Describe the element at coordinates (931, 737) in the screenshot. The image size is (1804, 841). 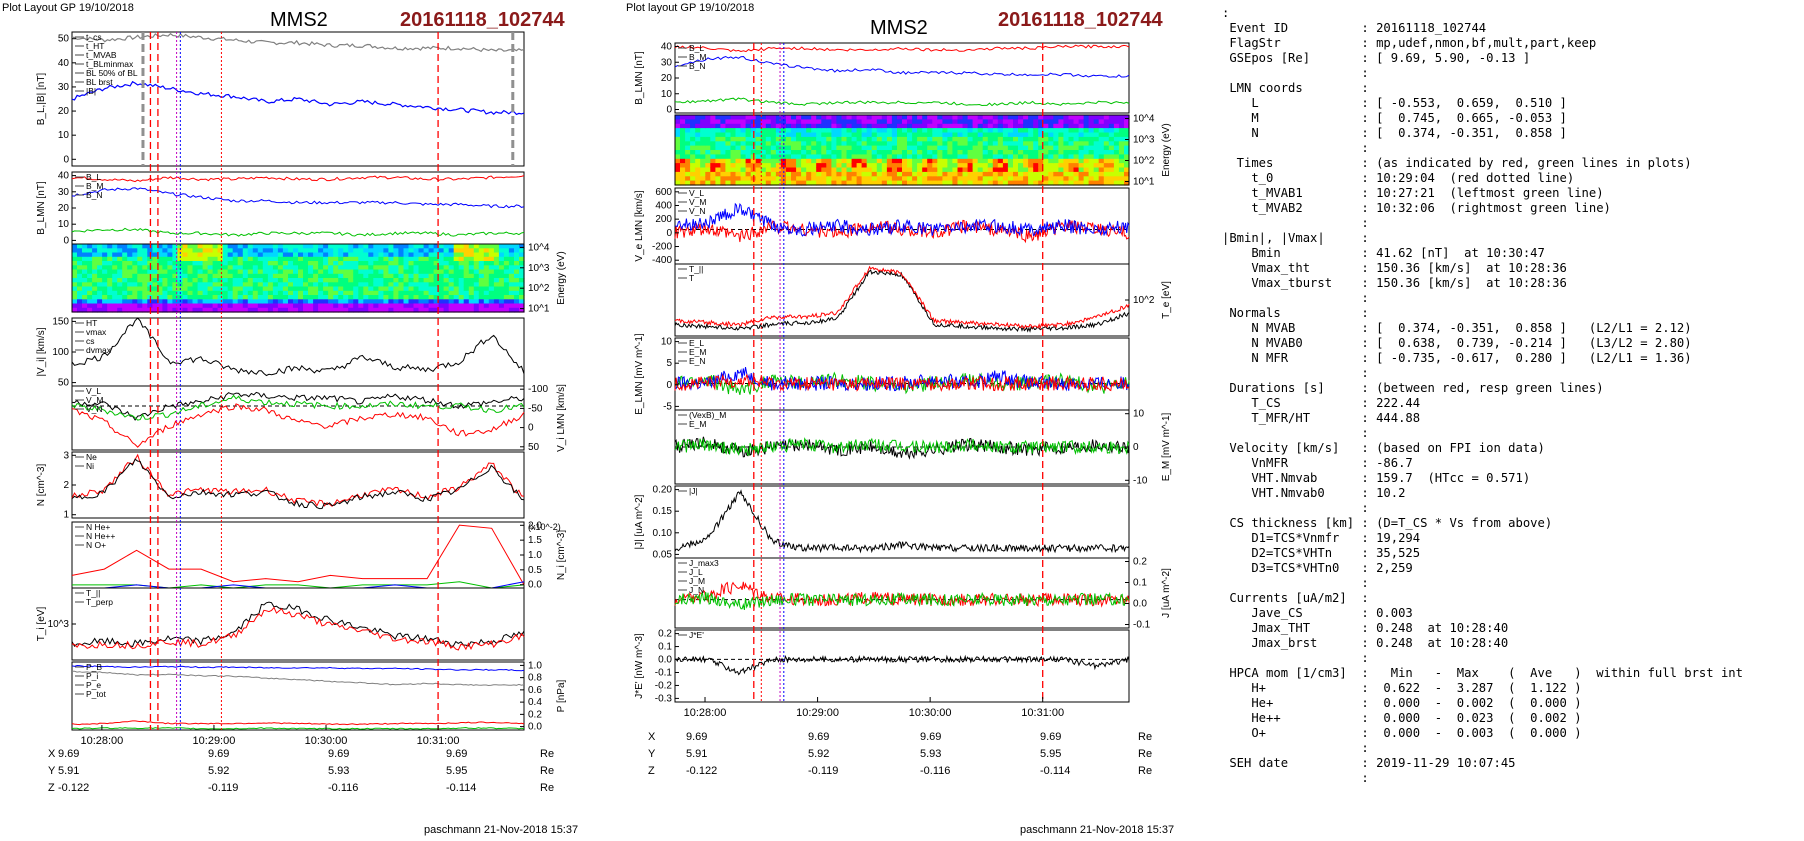
I see `pos-value: 9.69` at that location.